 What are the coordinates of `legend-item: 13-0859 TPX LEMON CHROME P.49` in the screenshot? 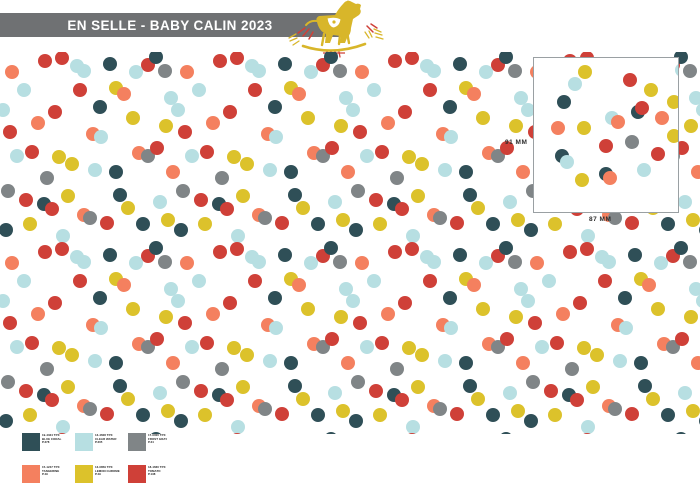 It's located at (101, 477).